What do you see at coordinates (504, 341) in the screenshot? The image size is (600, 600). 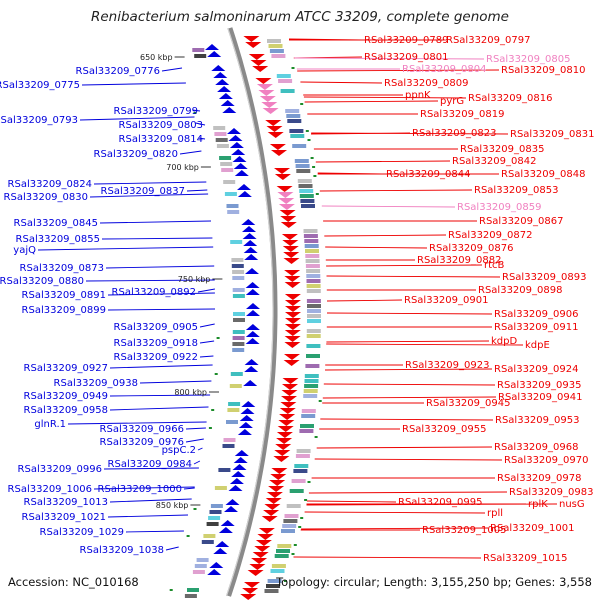 I see `right-feature-label: kdpD` at bounding box center [504, 341].